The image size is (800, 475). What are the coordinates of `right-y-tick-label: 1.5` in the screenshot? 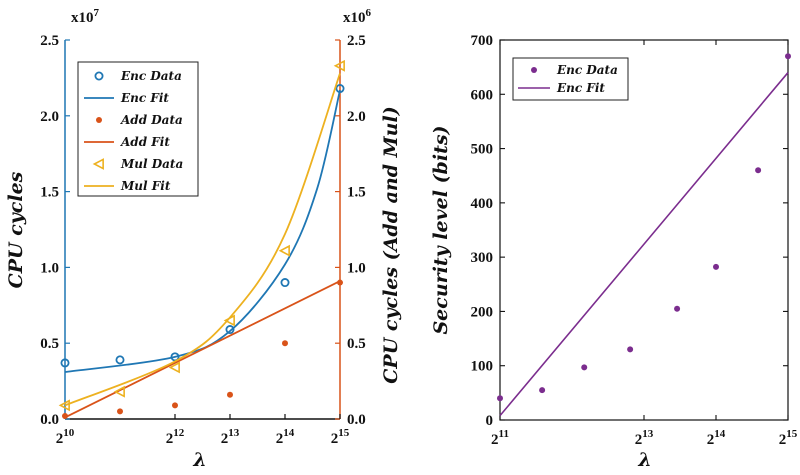 It's located at (356, 193).